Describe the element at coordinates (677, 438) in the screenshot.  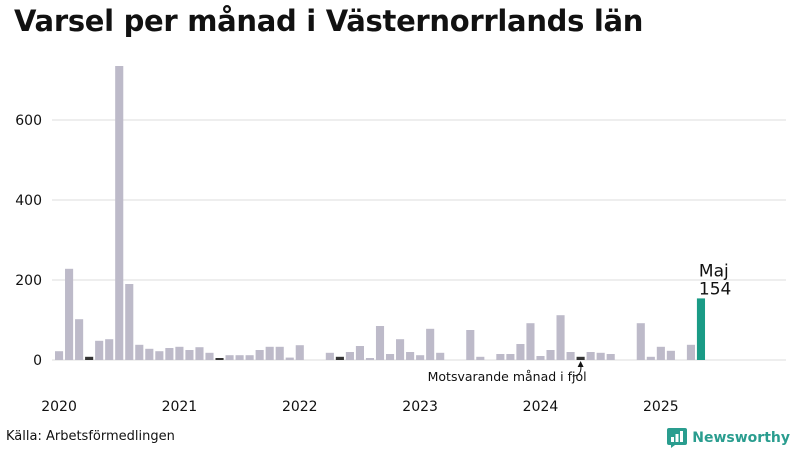
I see `newsworthy-chart-icon` at that location.